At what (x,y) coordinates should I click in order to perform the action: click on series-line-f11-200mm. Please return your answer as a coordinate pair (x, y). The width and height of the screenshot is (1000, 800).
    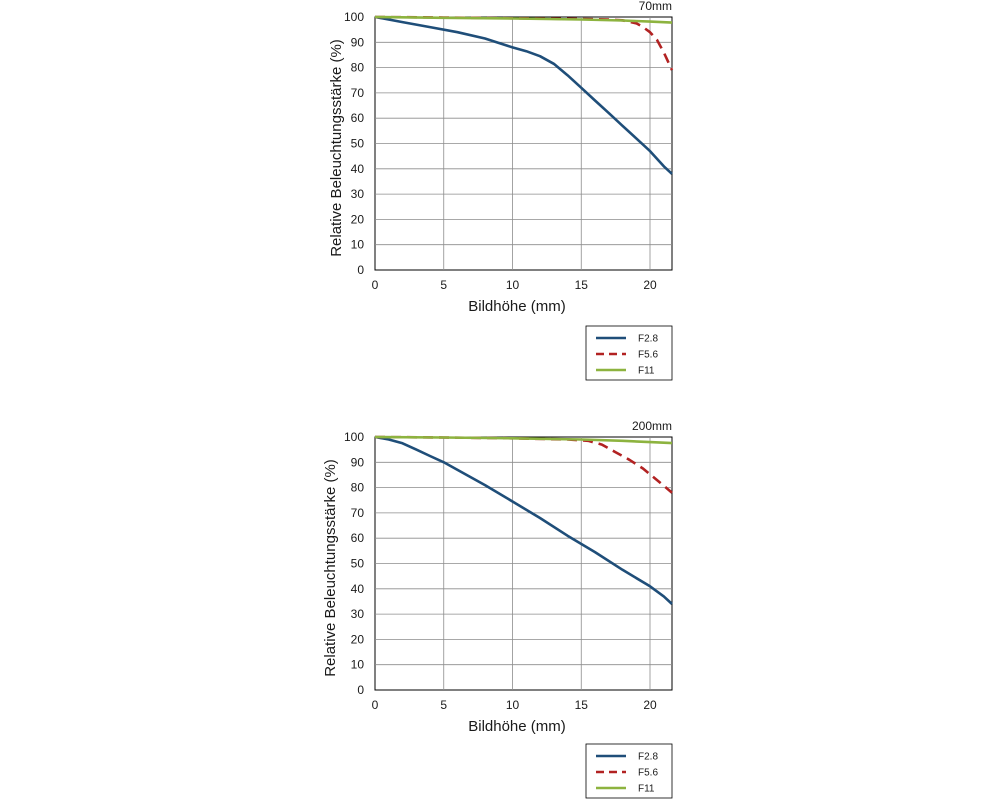
    Looking at the image, I should click on (523, 440).